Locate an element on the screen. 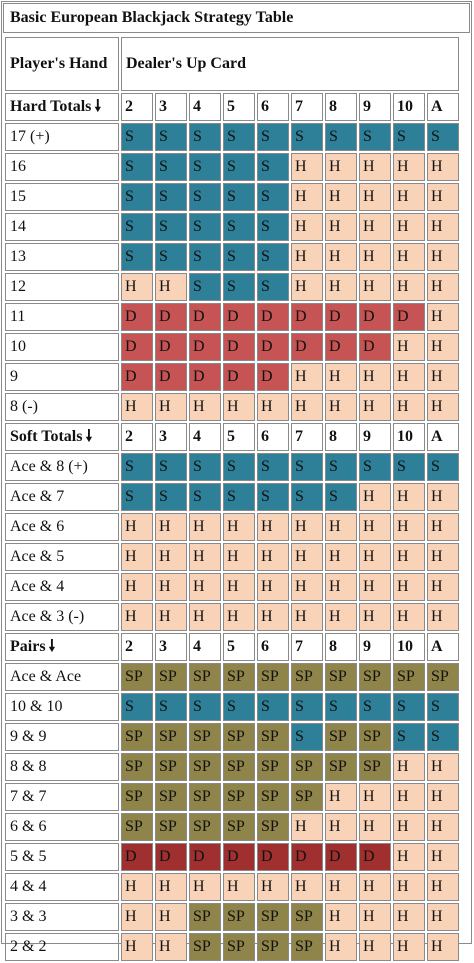  table-row: 16 S S S S S H H H H H is located at coordinates (232, 167).